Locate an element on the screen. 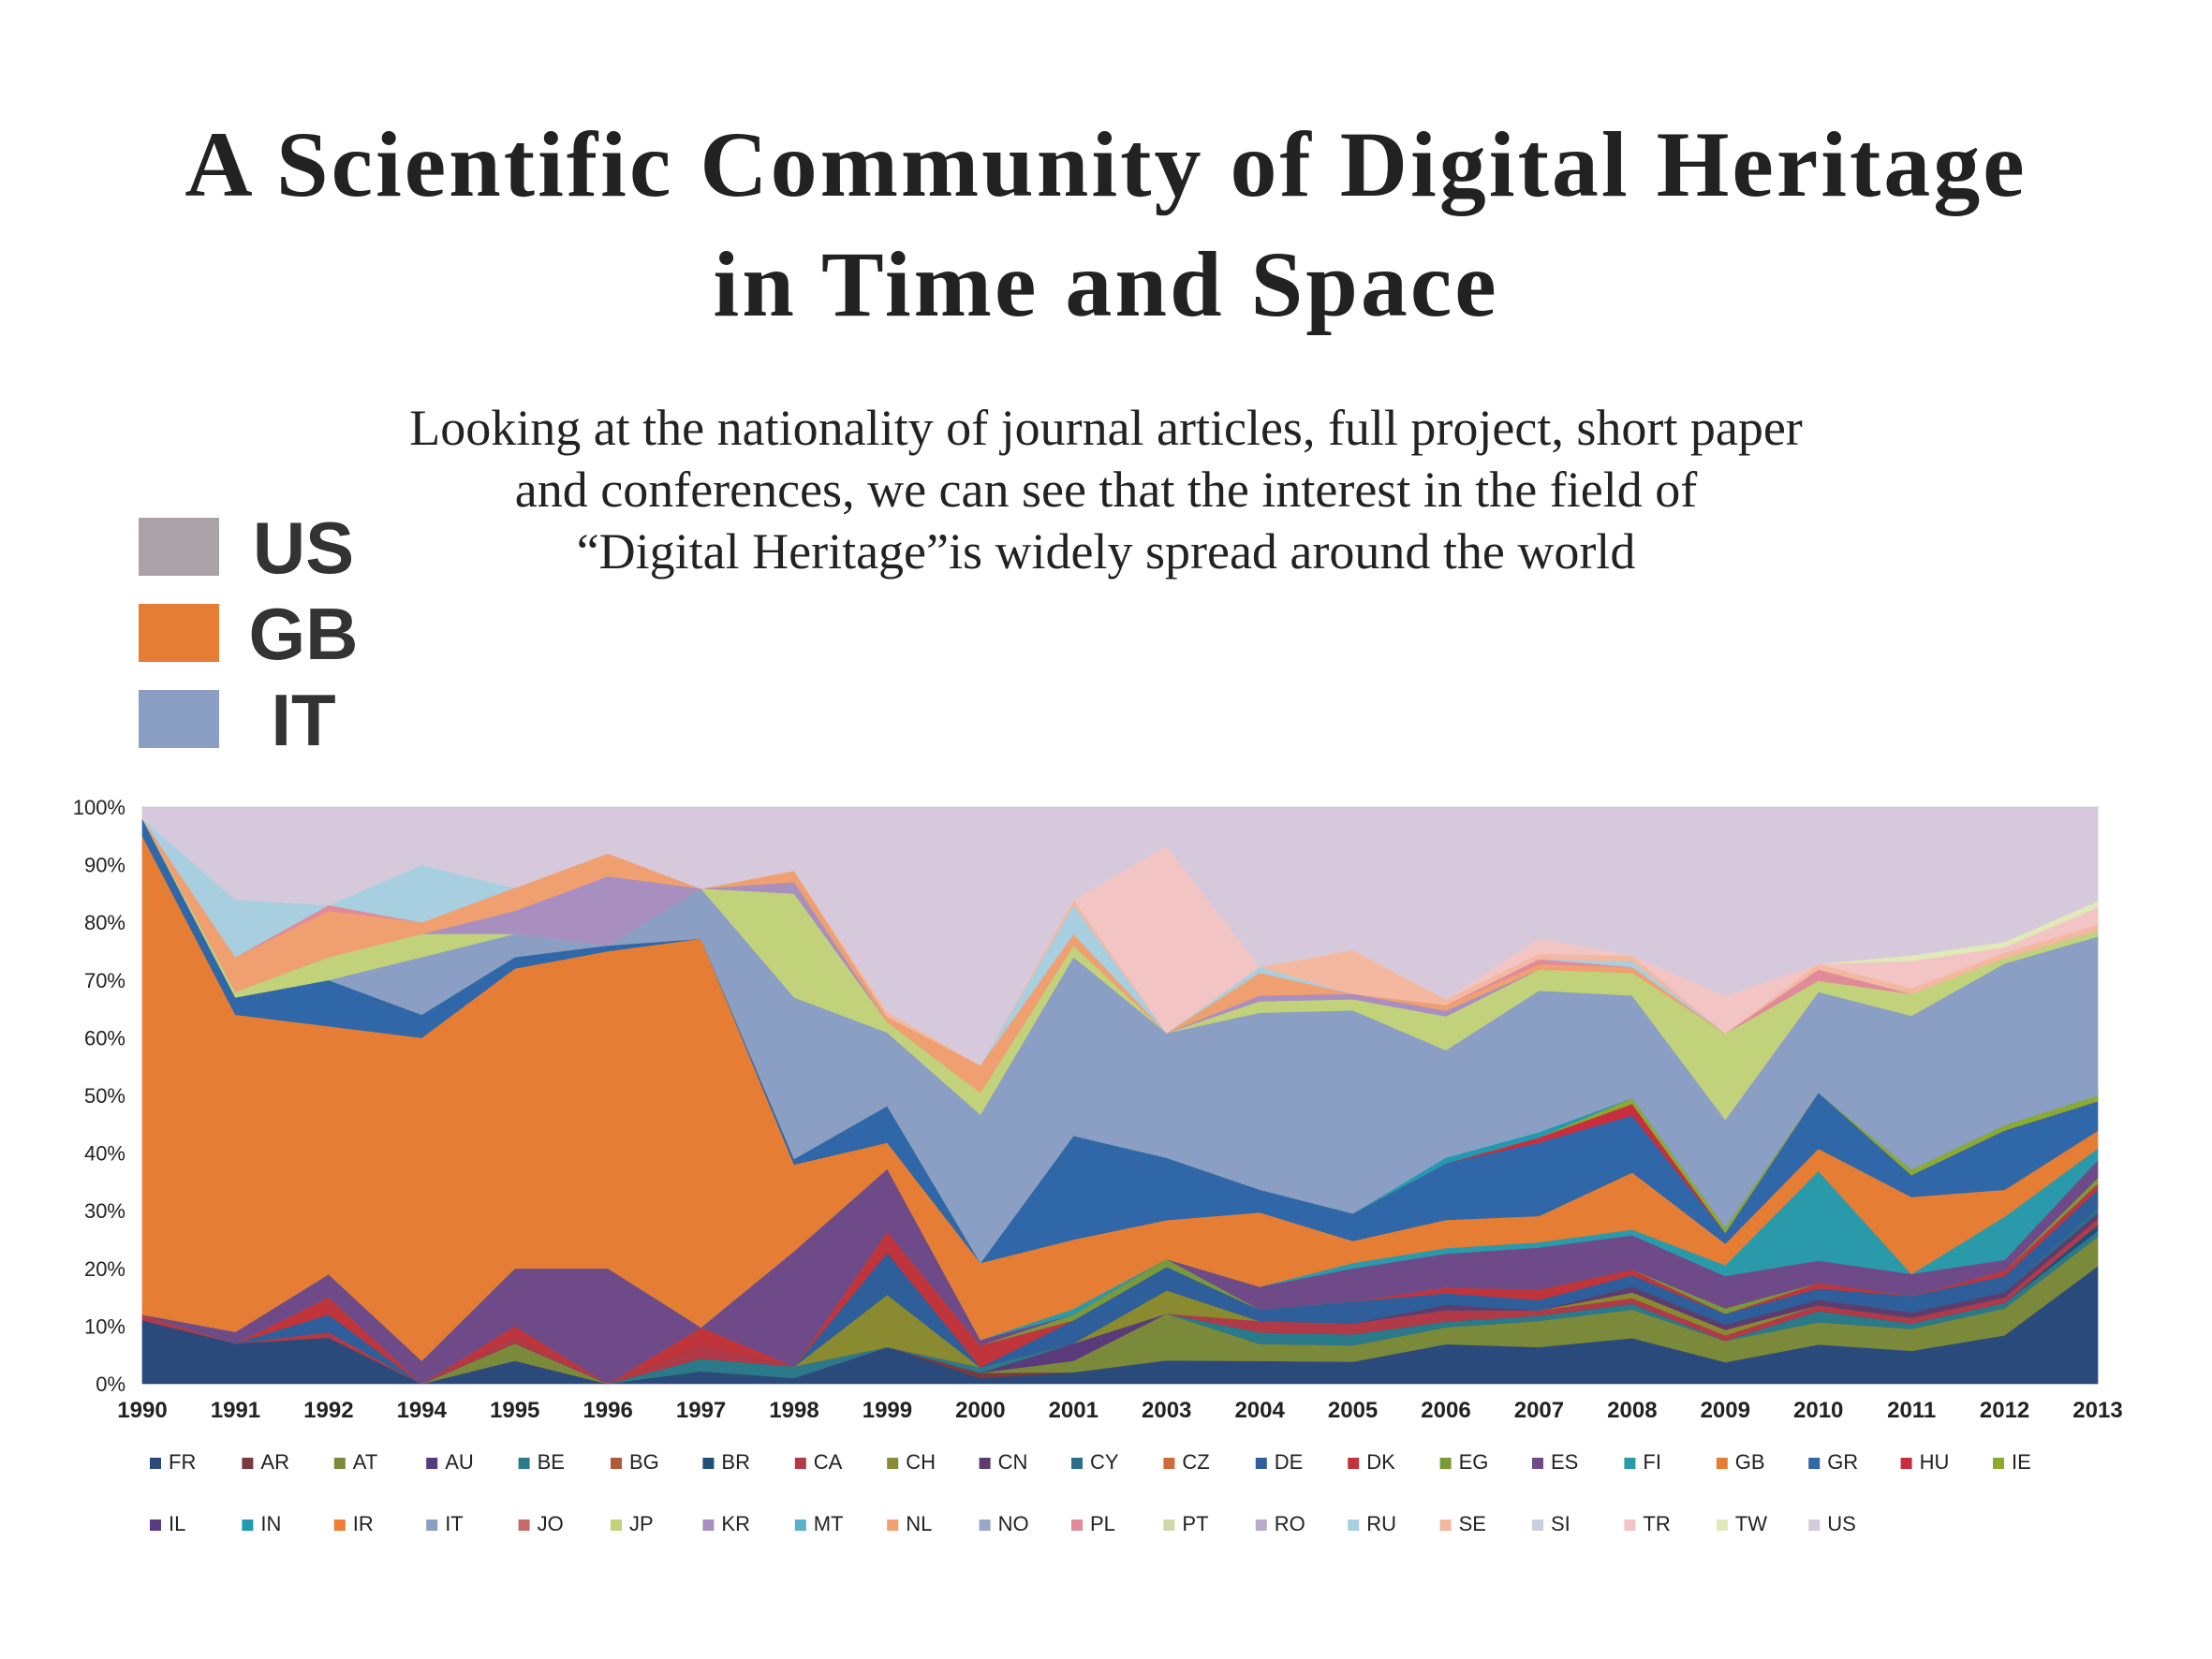  legend-item-es: ES is located at coordinates (1555, 1462).